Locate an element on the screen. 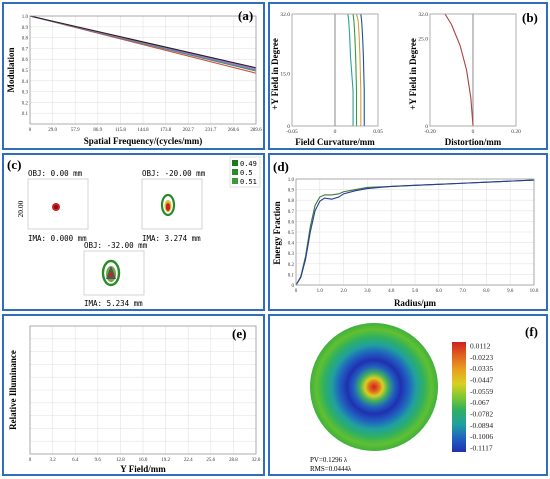 The image size is (550, 479). mtf-x-tick: 231.7 is located at coordinates (211, 130).